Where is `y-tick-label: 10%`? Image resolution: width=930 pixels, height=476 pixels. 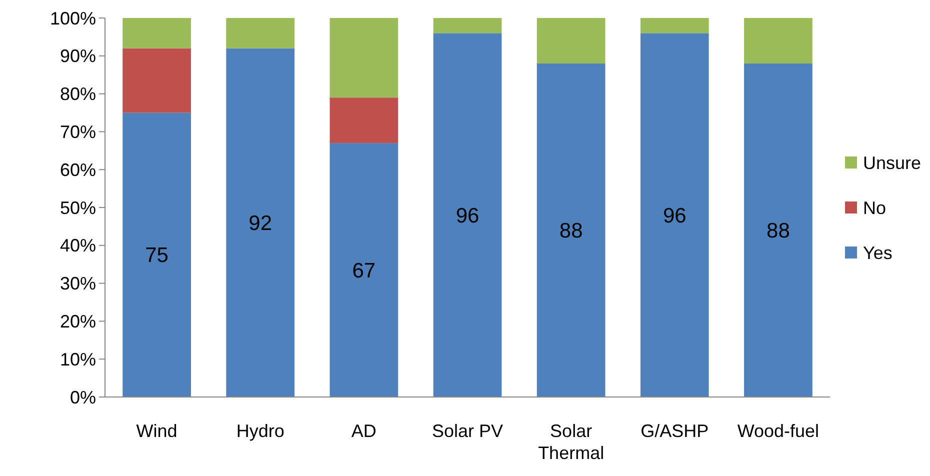 y-tick-label: 10% is located at coordinates (78, 359).